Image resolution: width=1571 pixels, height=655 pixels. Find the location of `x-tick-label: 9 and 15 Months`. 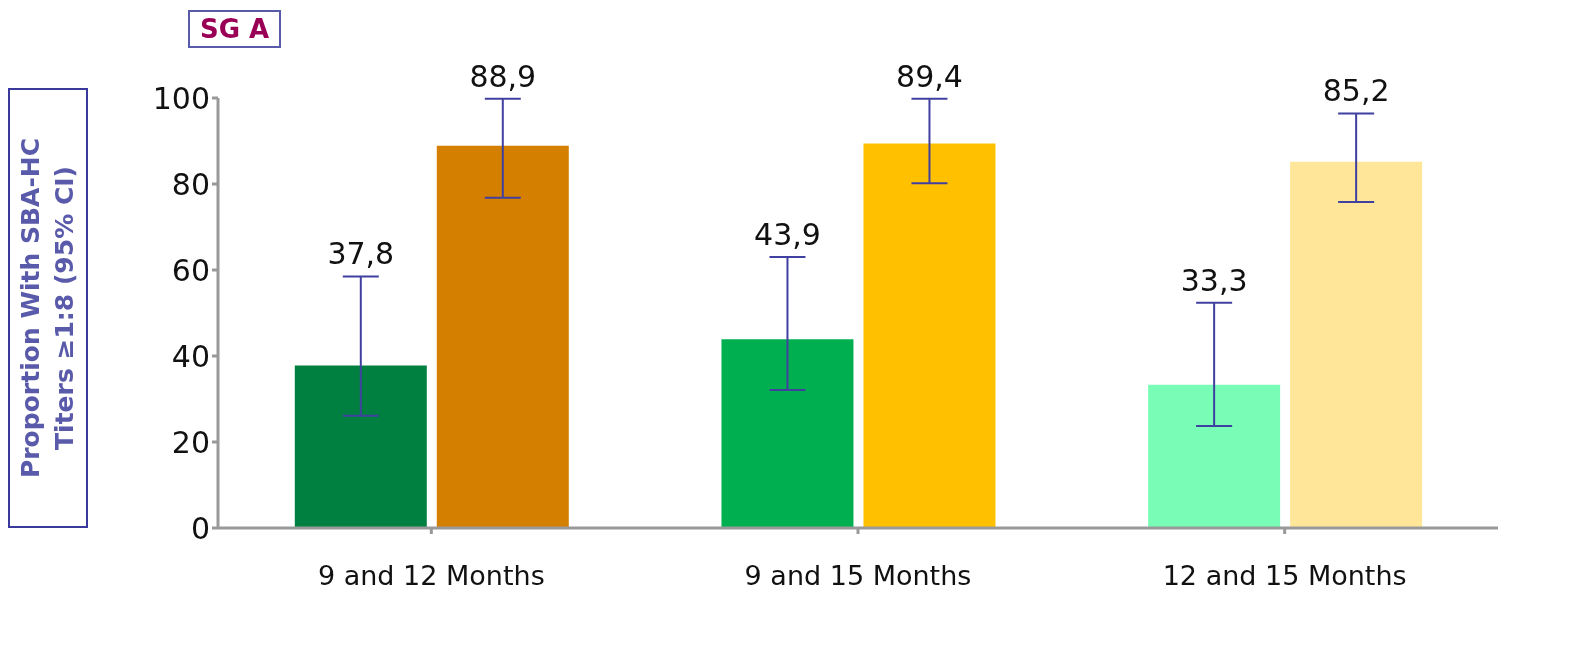

x-tick-label: 9 and 15 Months is located at coordinates (858, 576).